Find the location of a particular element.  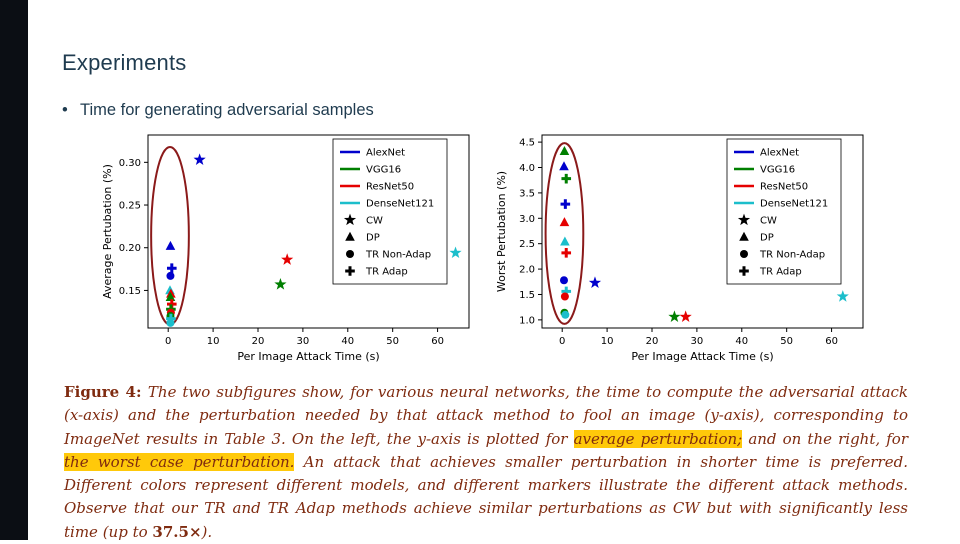

bullet-text: Time for generating adversarial samples is located at coordinates (227, 110).